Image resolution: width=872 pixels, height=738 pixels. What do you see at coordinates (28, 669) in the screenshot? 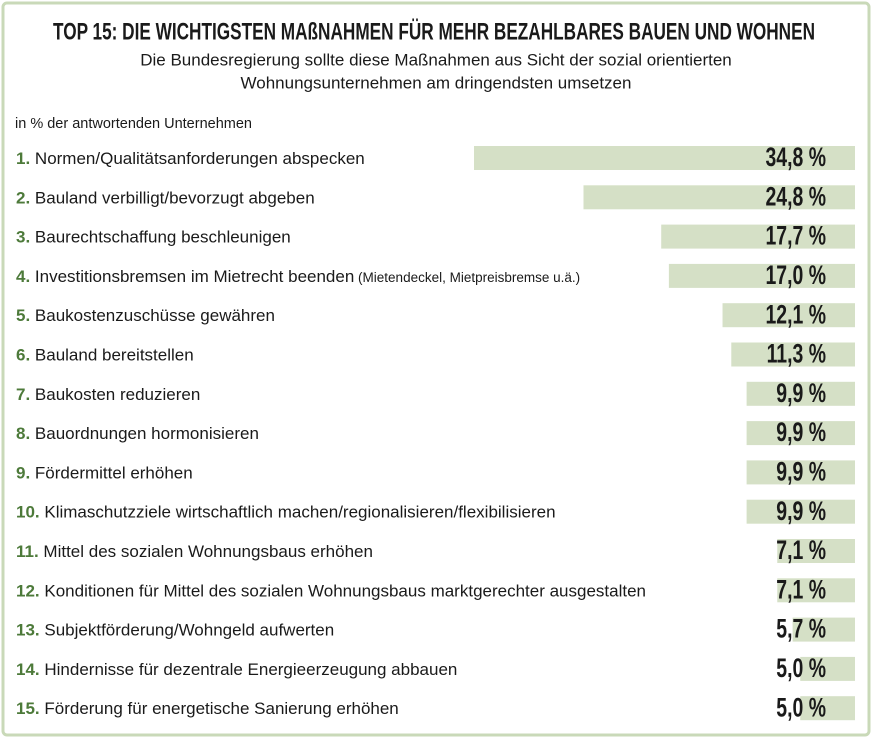
I see `category-number: 14.` at bounding box center [28, 669].